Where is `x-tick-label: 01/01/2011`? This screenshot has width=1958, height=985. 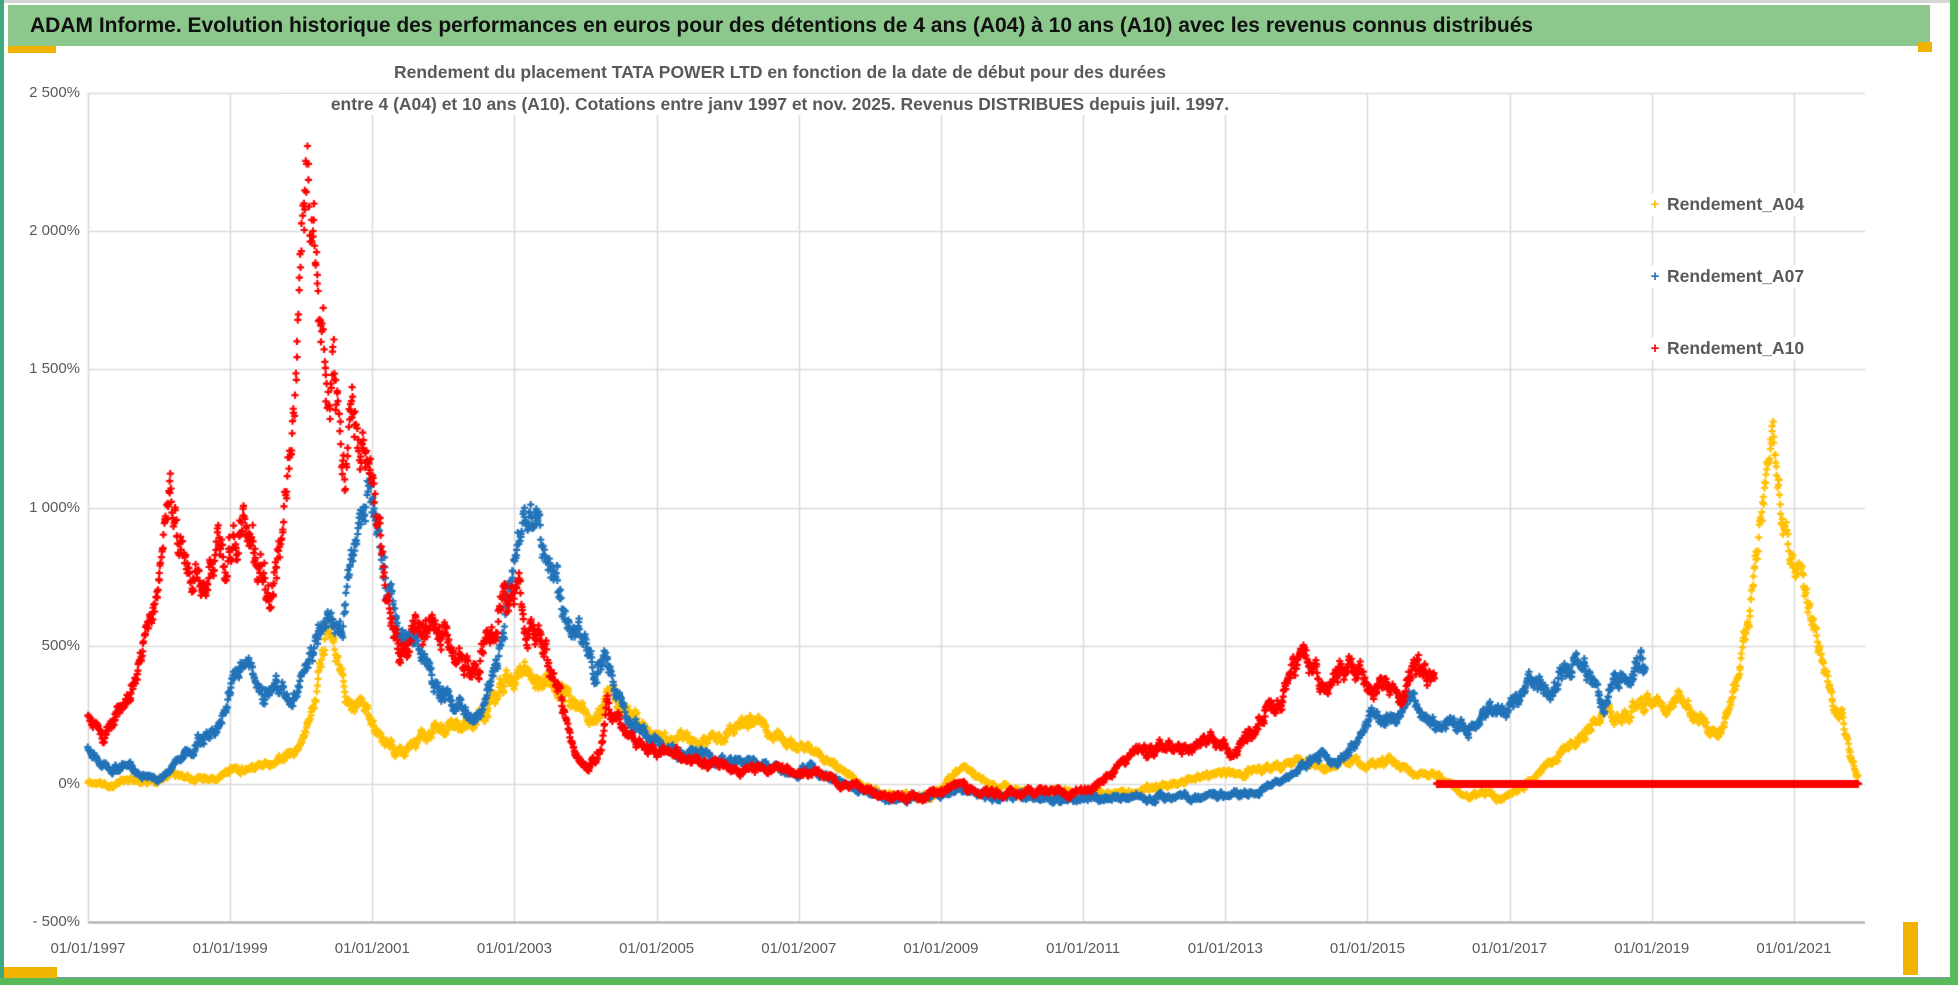 x-tick-label: 01/01/2011 is located at coordinates (1083, 948).